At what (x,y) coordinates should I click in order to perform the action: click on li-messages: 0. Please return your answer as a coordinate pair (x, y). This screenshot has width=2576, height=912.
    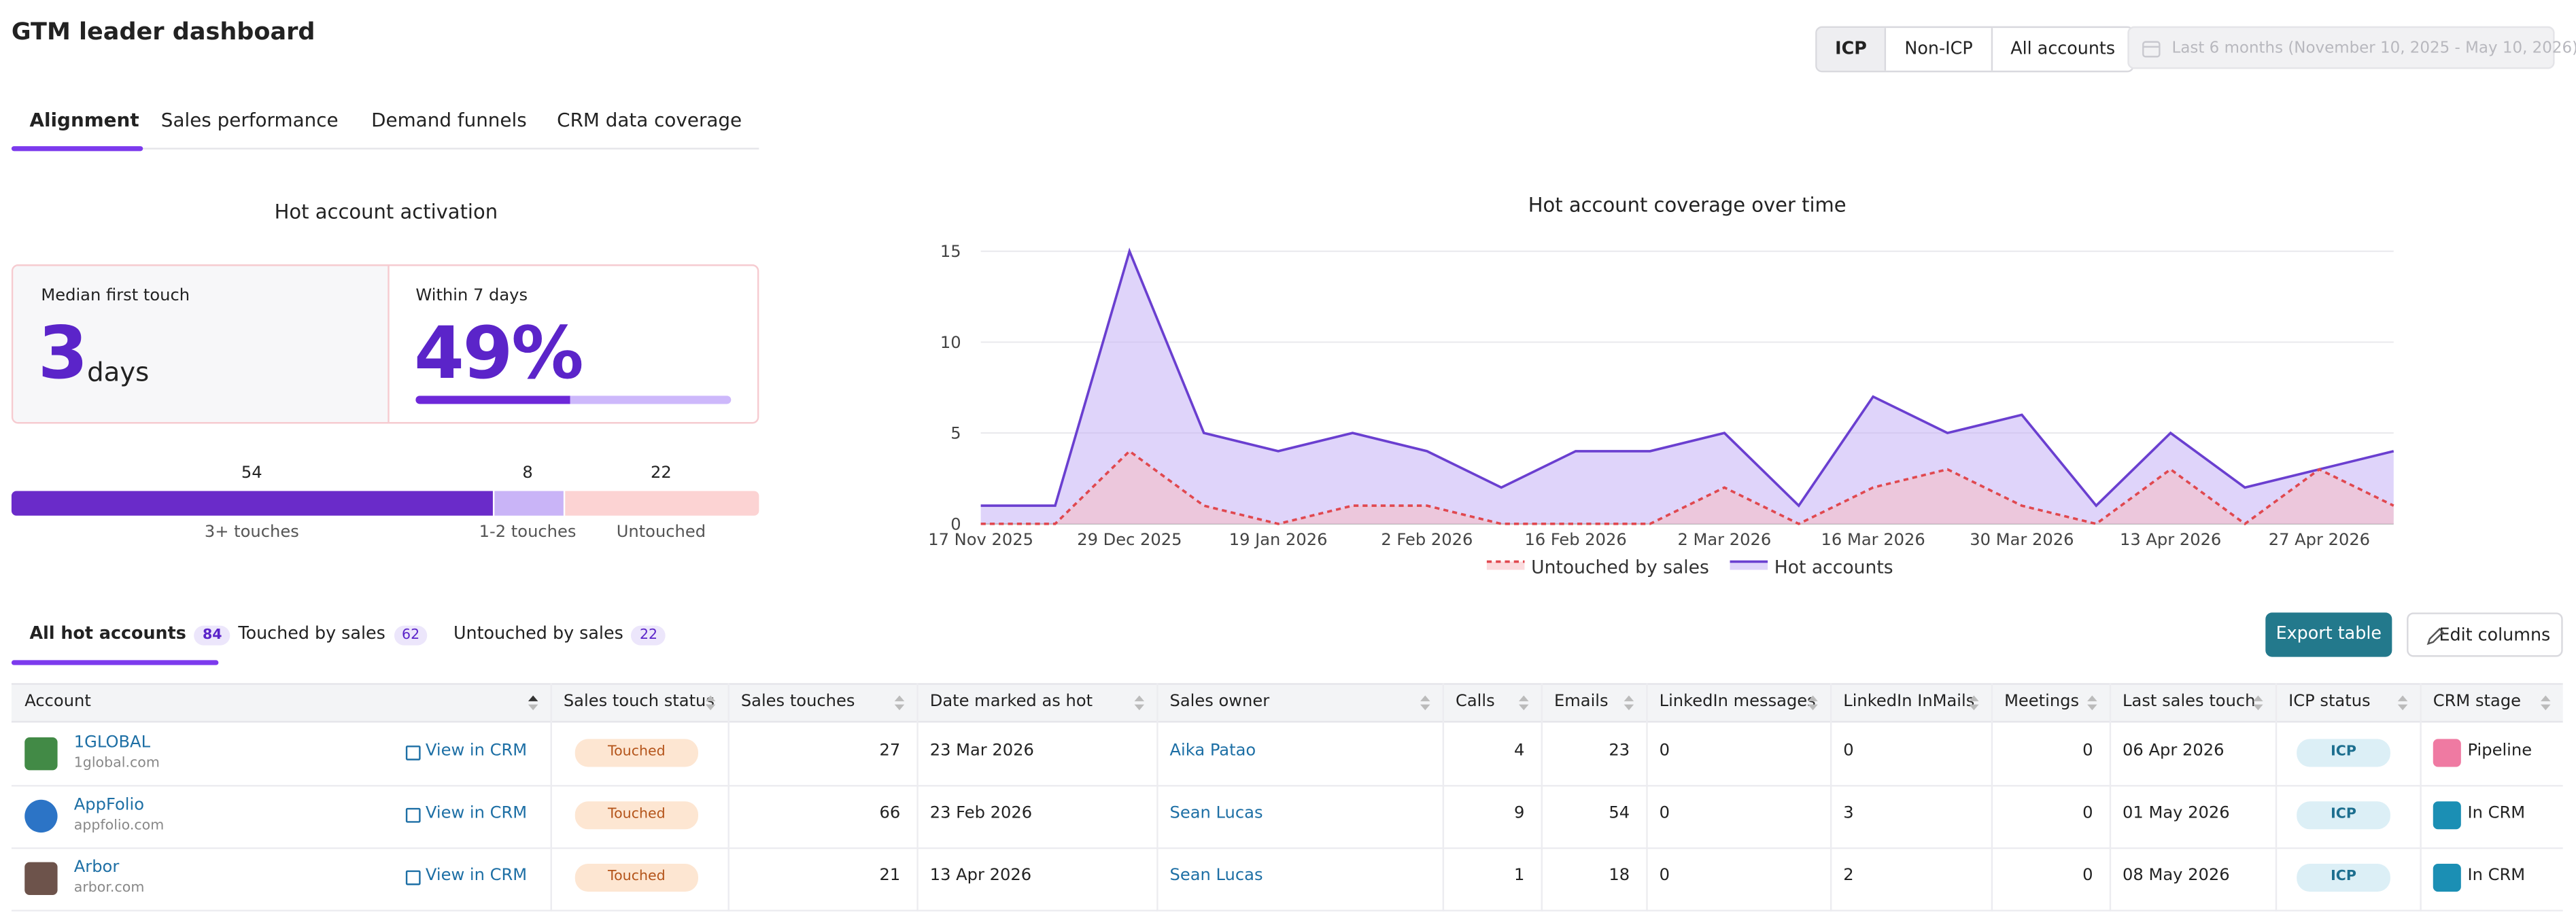
    Looking at the image, I should click on (1664, 751).